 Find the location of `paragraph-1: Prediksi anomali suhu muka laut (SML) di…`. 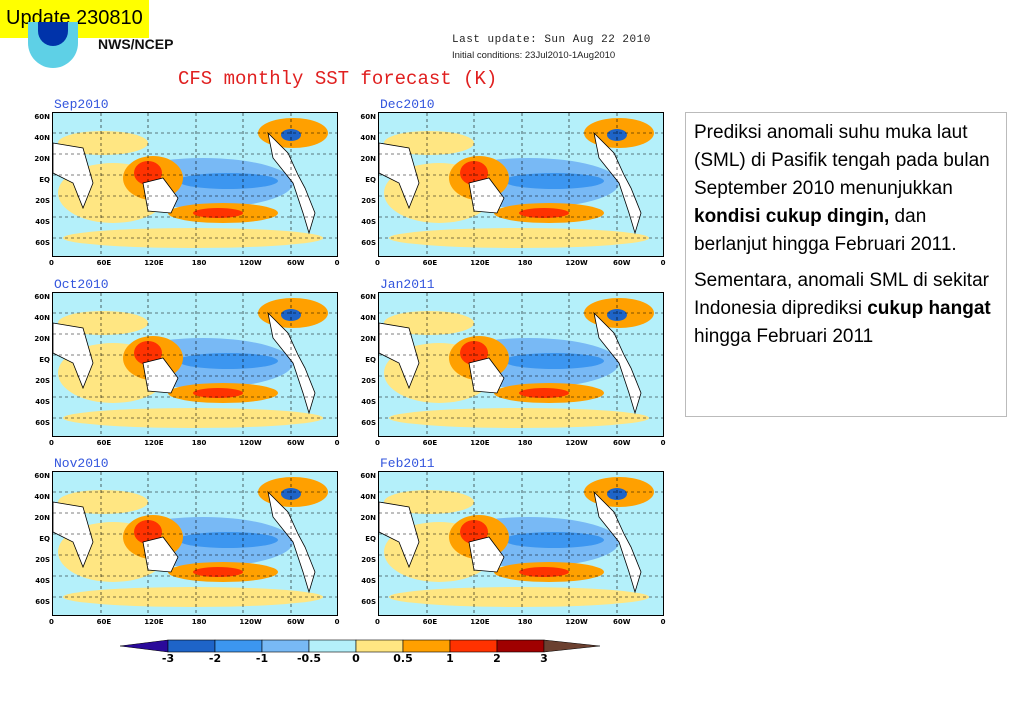

paragraph-1: Prediksi anomali suhu muka laut (SML) di… is located at coordinates (846, 189).